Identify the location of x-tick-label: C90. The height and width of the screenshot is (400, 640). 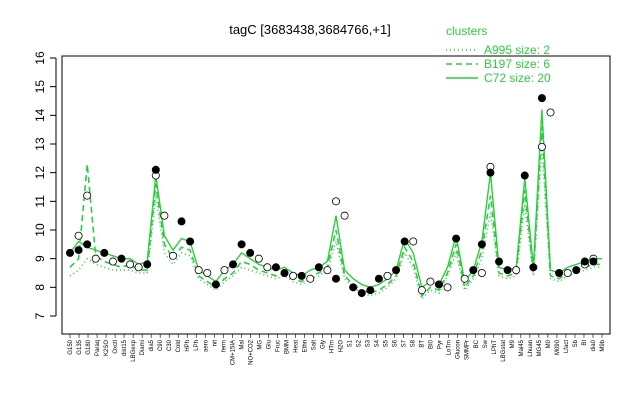
(161, 345).